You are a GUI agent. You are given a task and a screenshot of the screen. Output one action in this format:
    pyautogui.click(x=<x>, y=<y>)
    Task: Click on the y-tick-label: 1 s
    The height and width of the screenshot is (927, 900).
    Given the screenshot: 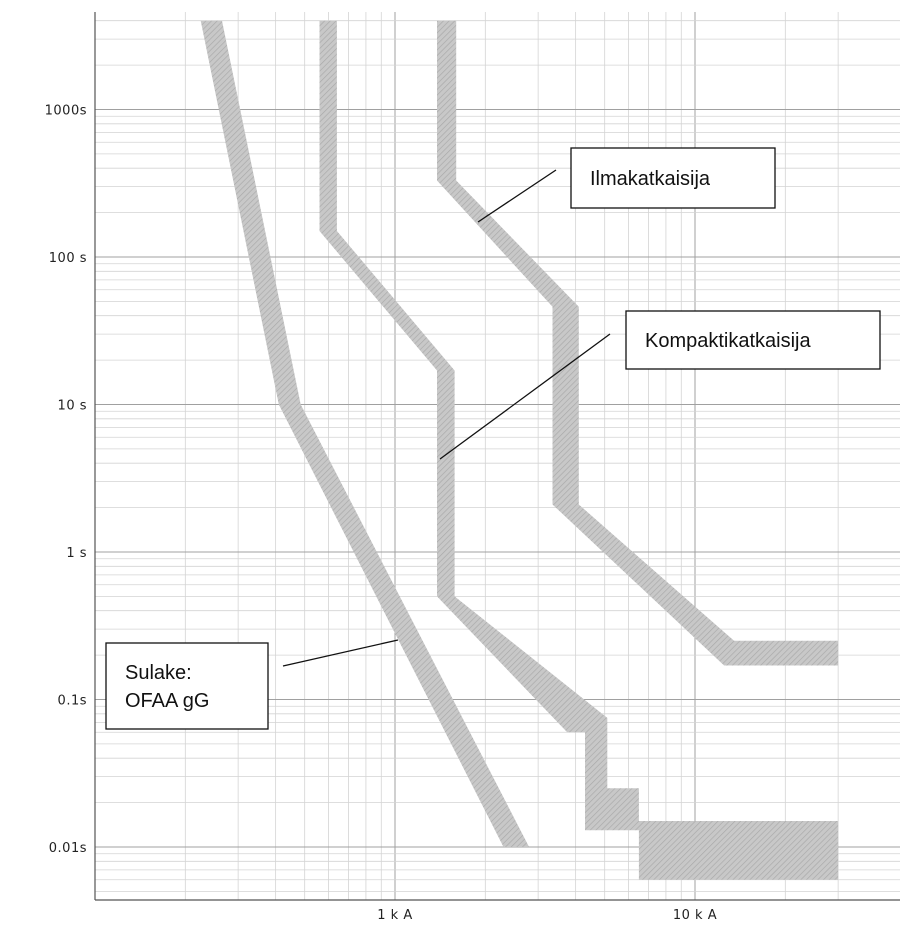 What is the action you would take?
    pyautogui.click(x=76, y=553)
    